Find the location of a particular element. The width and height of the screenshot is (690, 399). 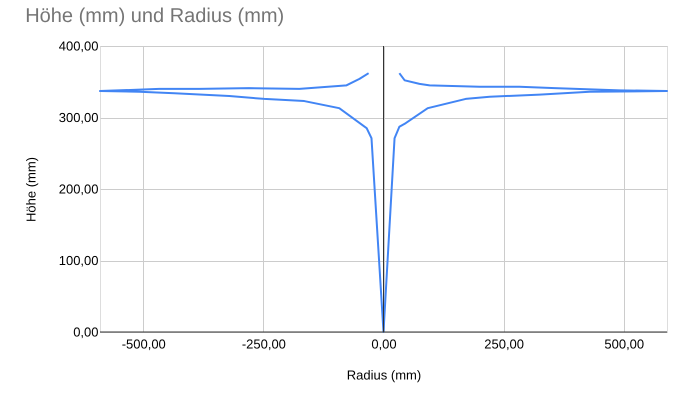

x-tick-label: -500,00 is located at coordinates (144, 344).